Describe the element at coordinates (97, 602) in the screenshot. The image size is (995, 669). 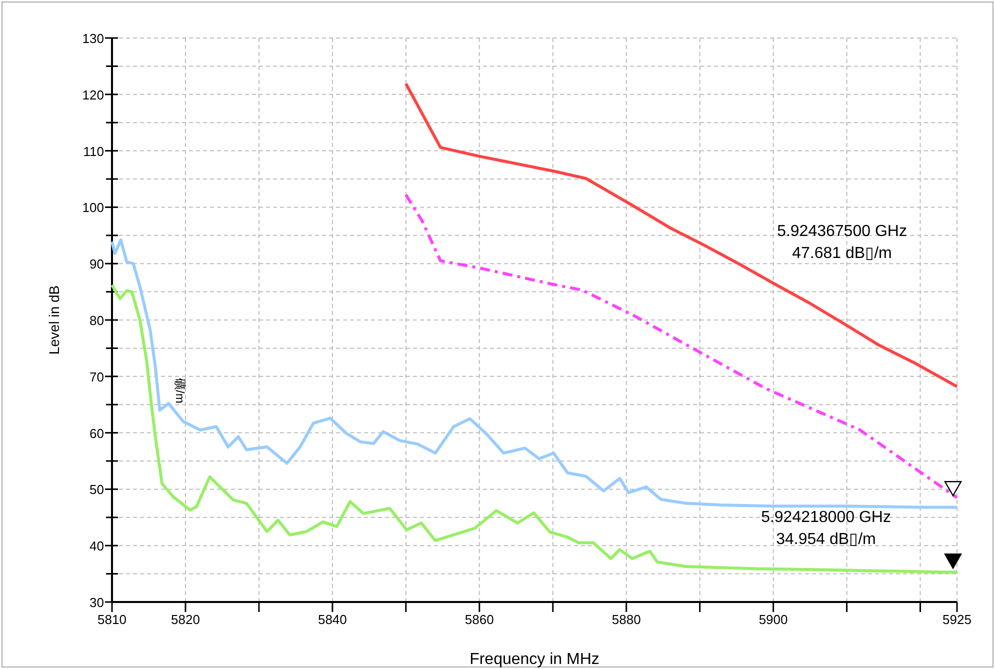
I see `y-tick-label: 30` at that location.